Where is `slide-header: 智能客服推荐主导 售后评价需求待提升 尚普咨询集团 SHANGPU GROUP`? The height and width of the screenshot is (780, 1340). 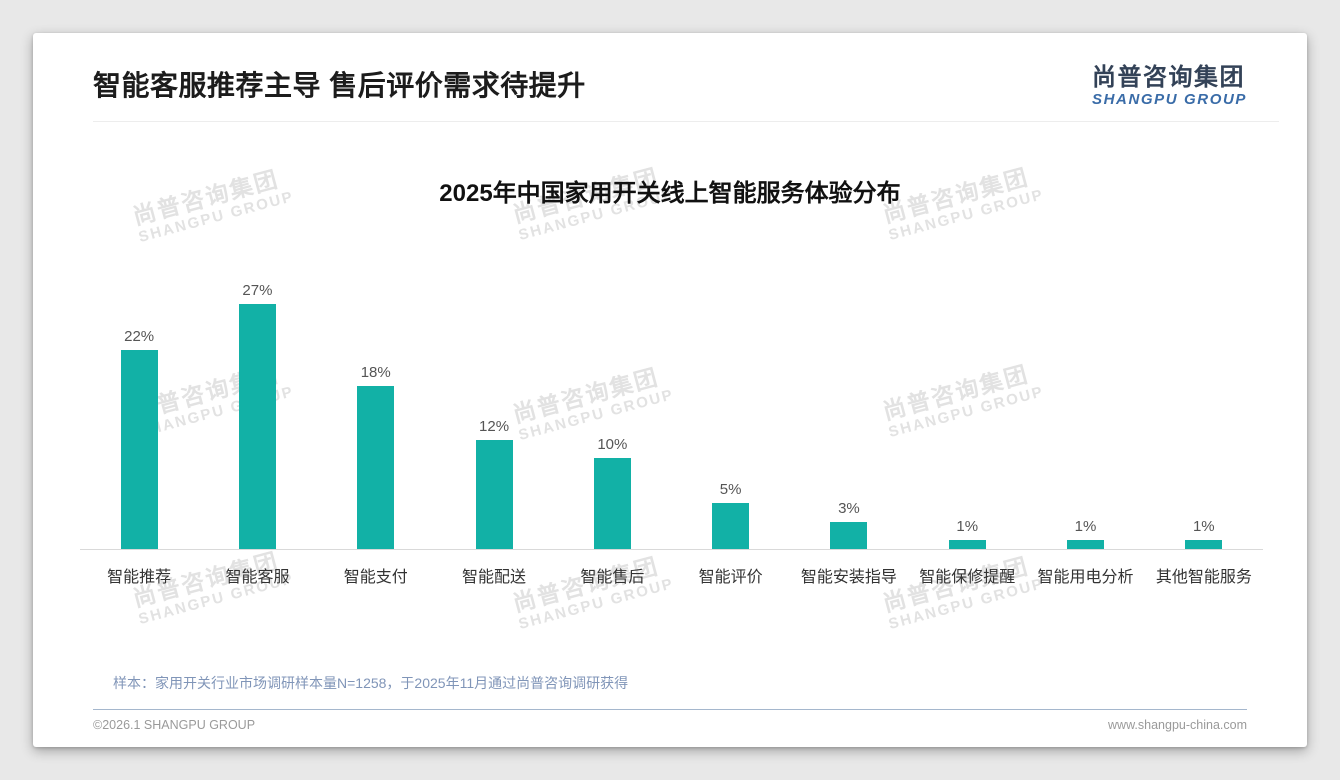 slide-header: 智能客服推荐主导 售后评价需求待提升 尚普咨询集团 SHANGPU GROUP is located at coordinates (670, 71).